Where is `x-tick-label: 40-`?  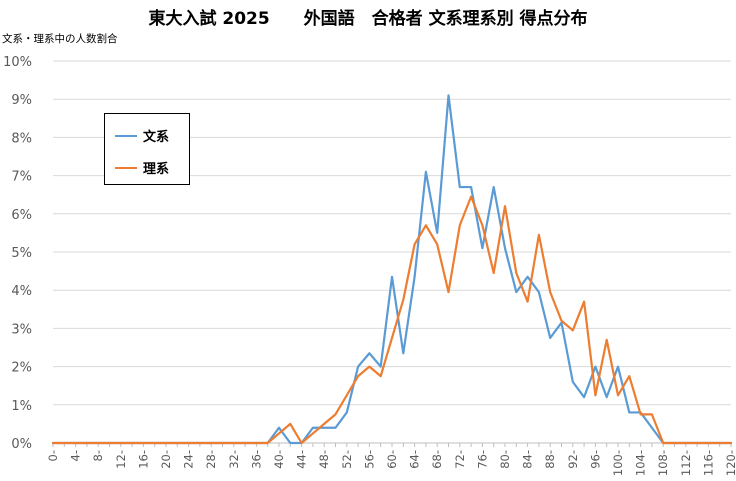 x-tick-label: 40- is located at coordinates (279, 459).